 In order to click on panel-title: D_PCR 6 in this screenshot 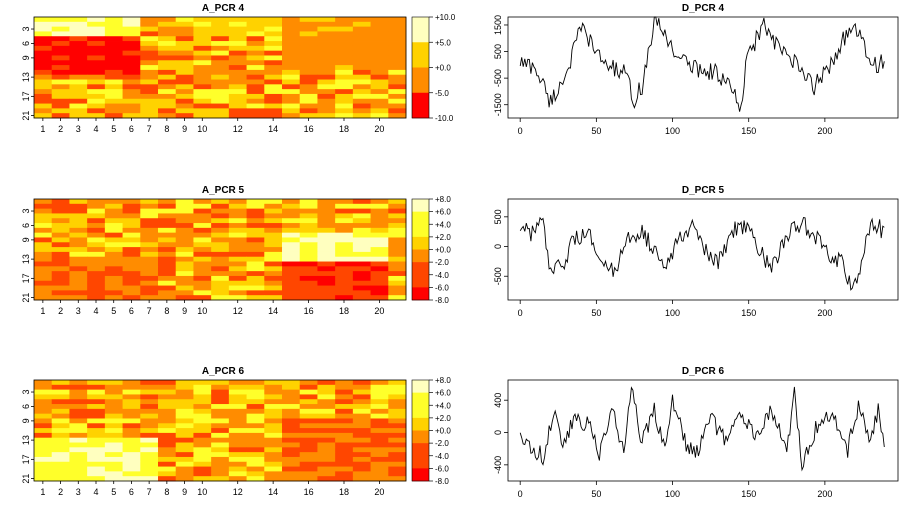, I will do `click(703, 371)`.